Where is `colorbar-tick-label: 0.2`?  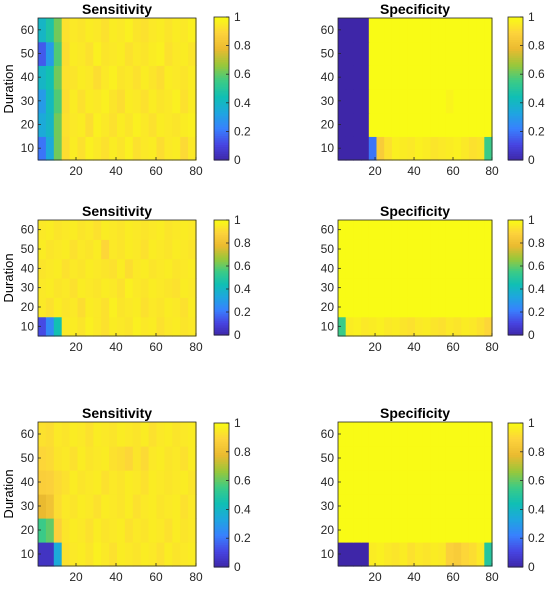
colorbar-tick-label: 0.2 is located at coordinates (536, 131).